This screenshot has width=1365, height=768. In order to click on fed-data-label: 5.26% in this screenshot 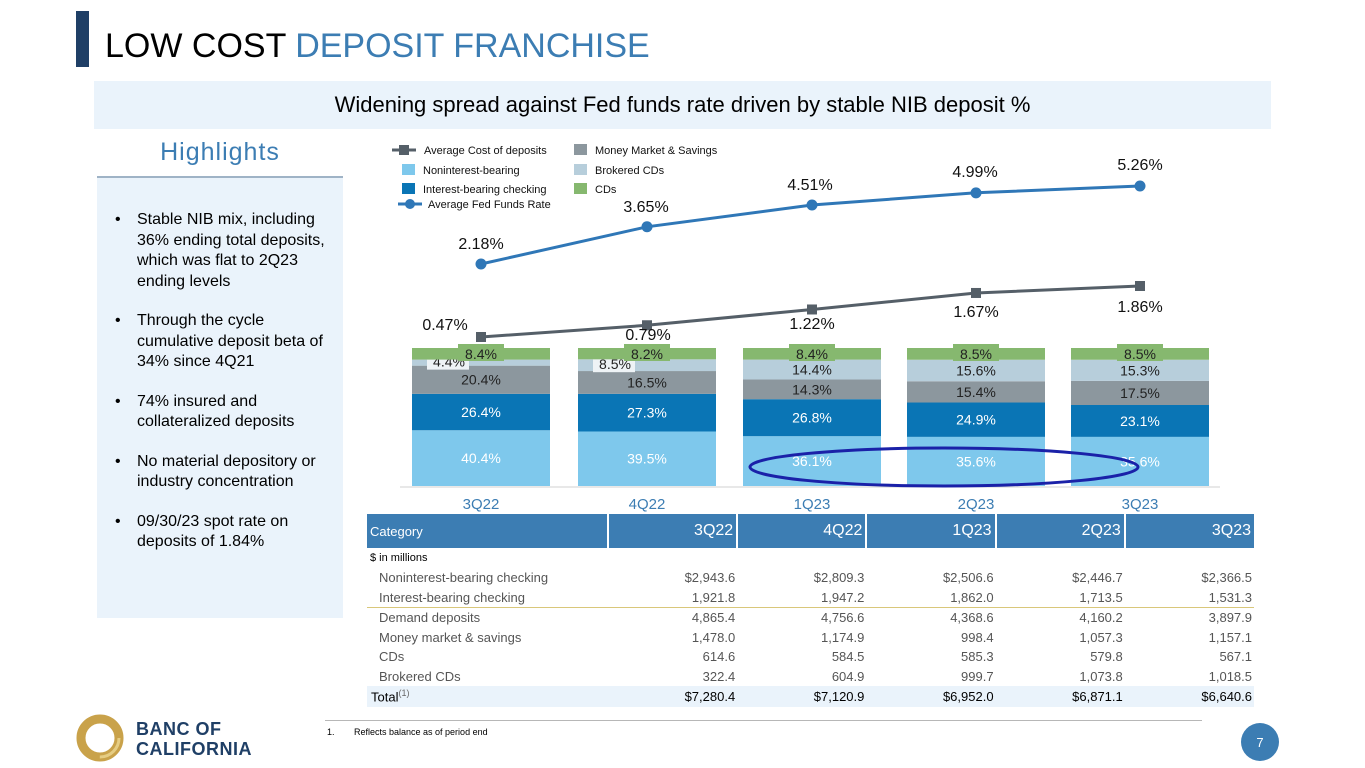, I will do `click(1139, 165)`.